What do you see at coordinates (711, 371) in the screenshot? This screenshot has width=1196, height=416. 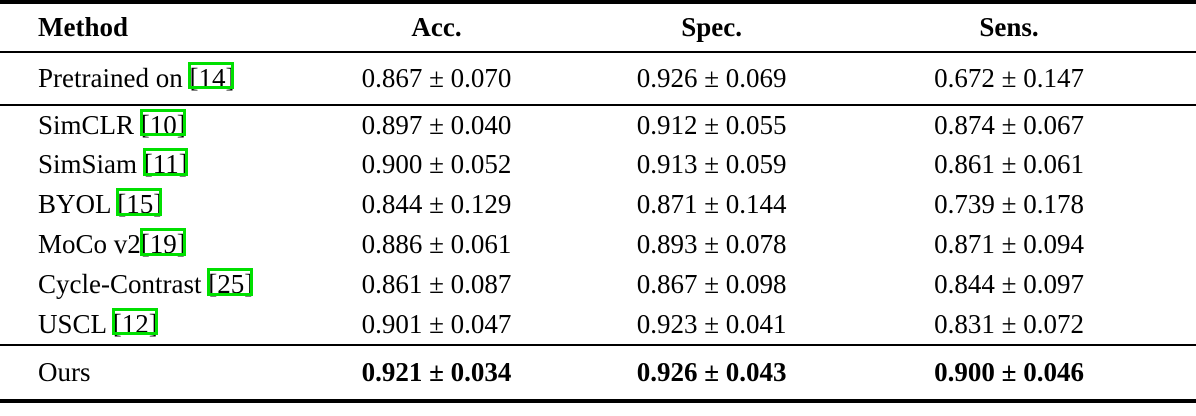 I see `spec-value: 0.926 ± 0.043` at bounding box center [711, 371].